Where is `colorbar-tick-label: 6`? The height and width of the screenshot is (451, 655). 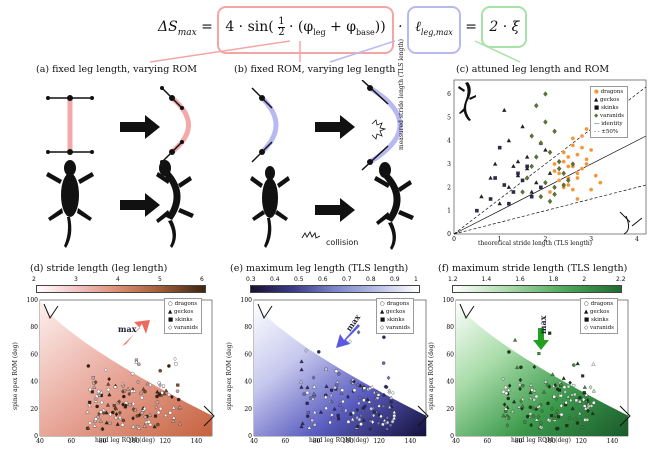
colorbar-tick-label: 6 is located at coordinates (202, 279).